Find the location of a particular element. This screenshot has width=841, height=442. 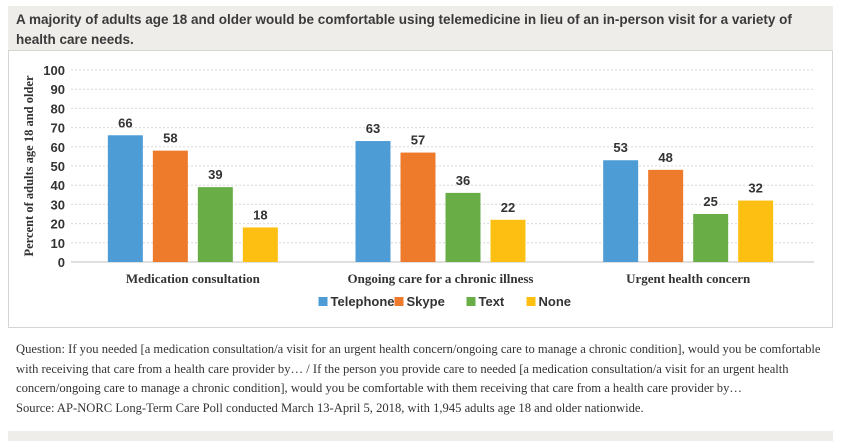

y-tick-label: 50 is located at coordinates (58, 166).